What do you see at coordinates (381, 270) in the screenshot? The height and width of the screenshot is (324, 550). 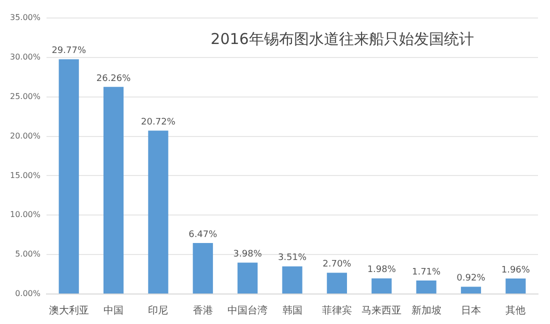 I see `data-label: 1.98%` at bounding box center [381, 270].